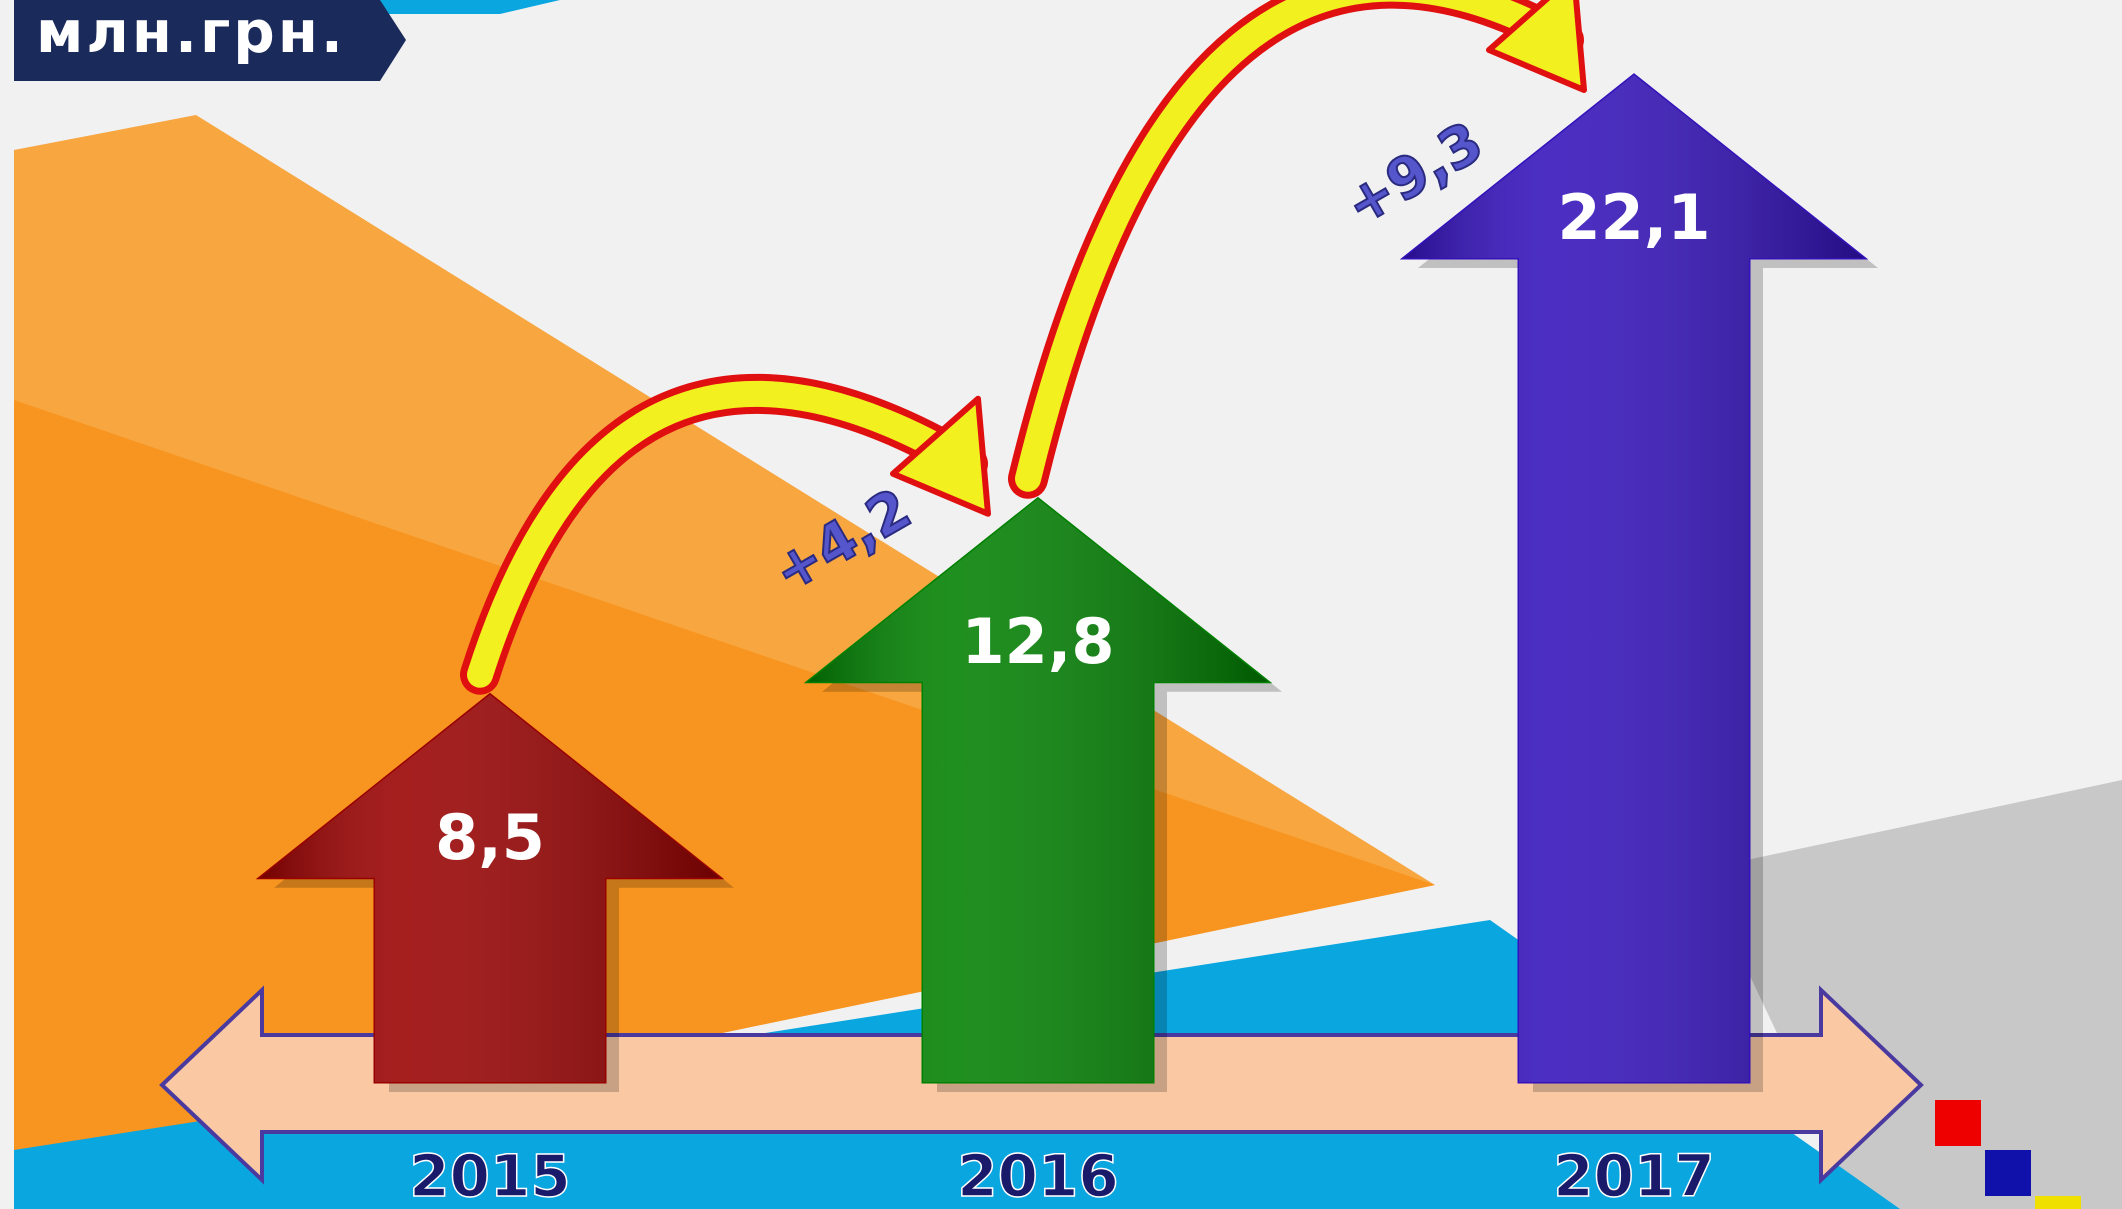 This screenshot has height=1209, width=2122. I want to click on title-box, so click(210, 40).